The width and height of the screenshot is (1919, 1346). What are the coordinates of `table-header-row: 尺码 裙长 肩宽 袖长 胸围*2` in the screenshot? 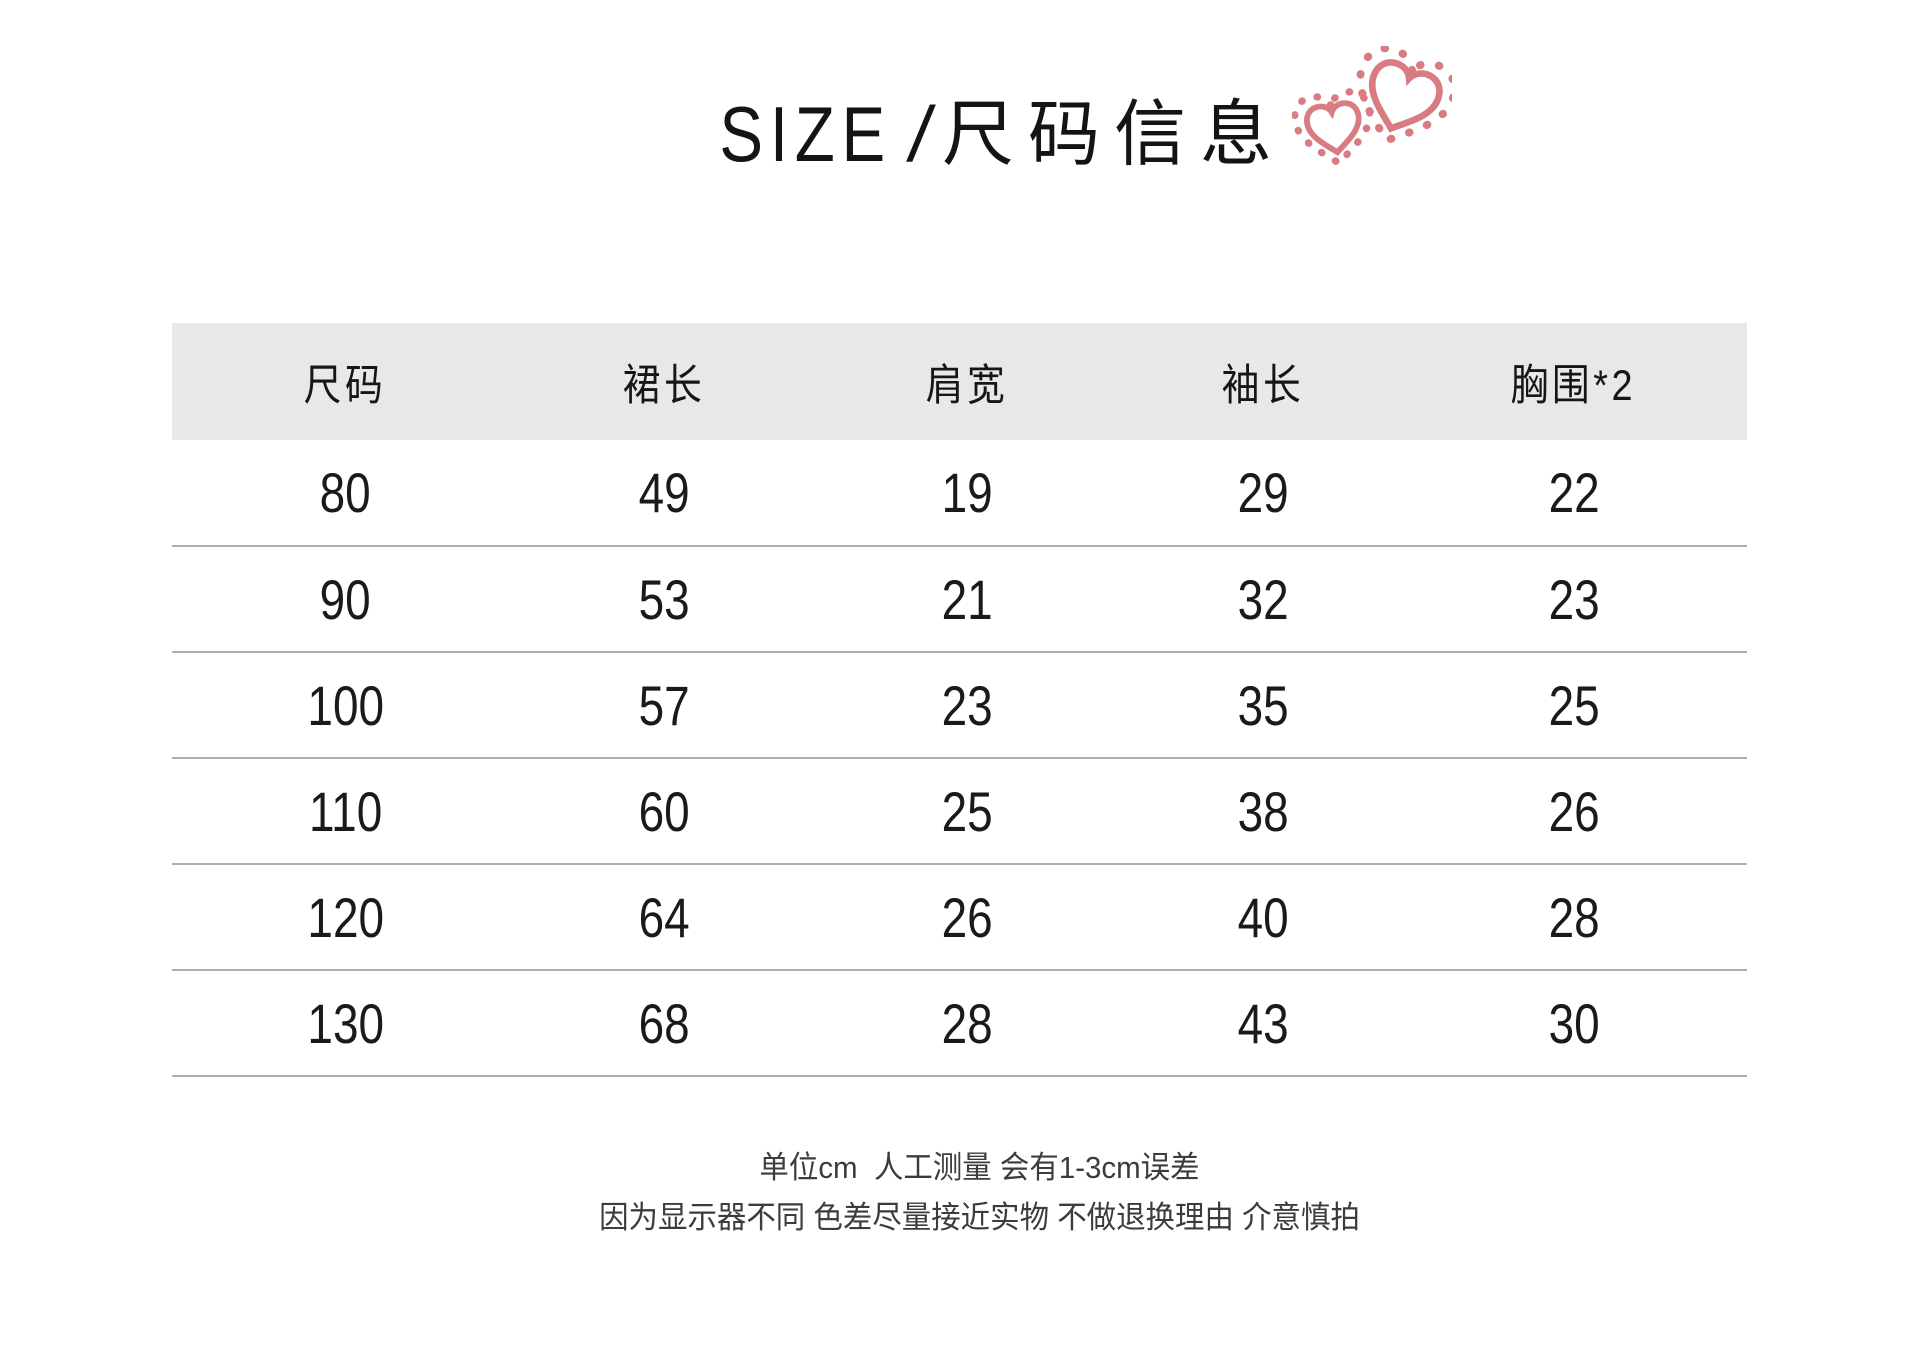 It's located at (959, 381).